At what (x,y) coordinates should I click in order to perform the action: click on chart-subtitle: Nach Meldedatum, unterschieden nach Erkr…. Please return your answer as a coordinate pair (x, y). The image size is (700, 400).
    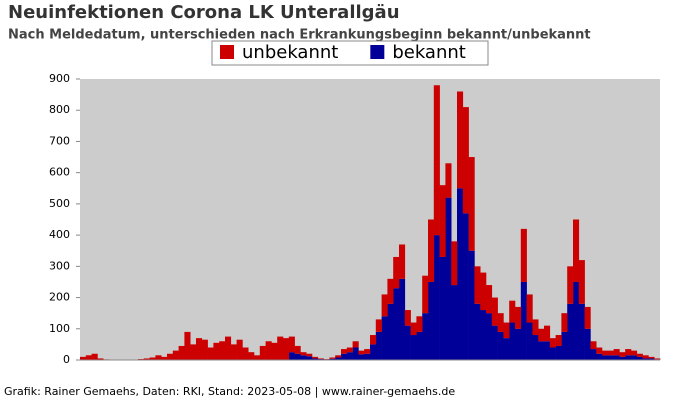
    Looking at the image, I should click on (299, 35).